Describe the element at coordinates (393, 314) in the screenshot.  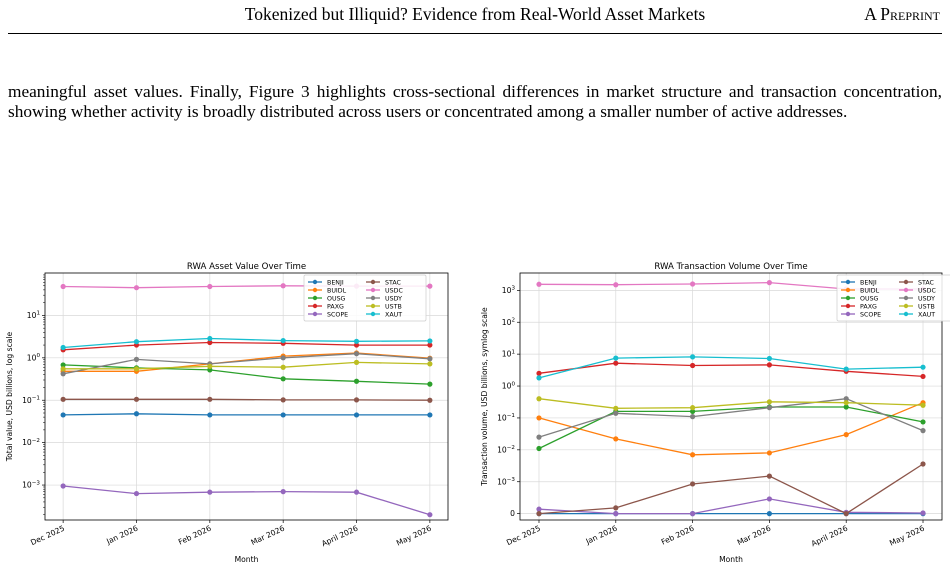
I see `legend-label-xaut: XAUT` at that location.